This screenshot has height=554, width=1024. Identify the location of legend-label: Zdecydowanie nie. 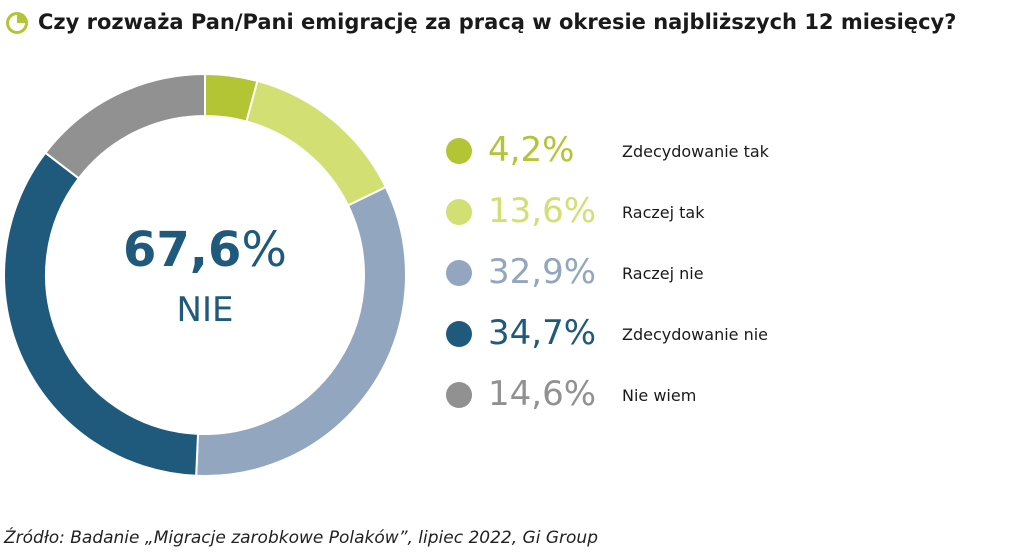
(695, 334).